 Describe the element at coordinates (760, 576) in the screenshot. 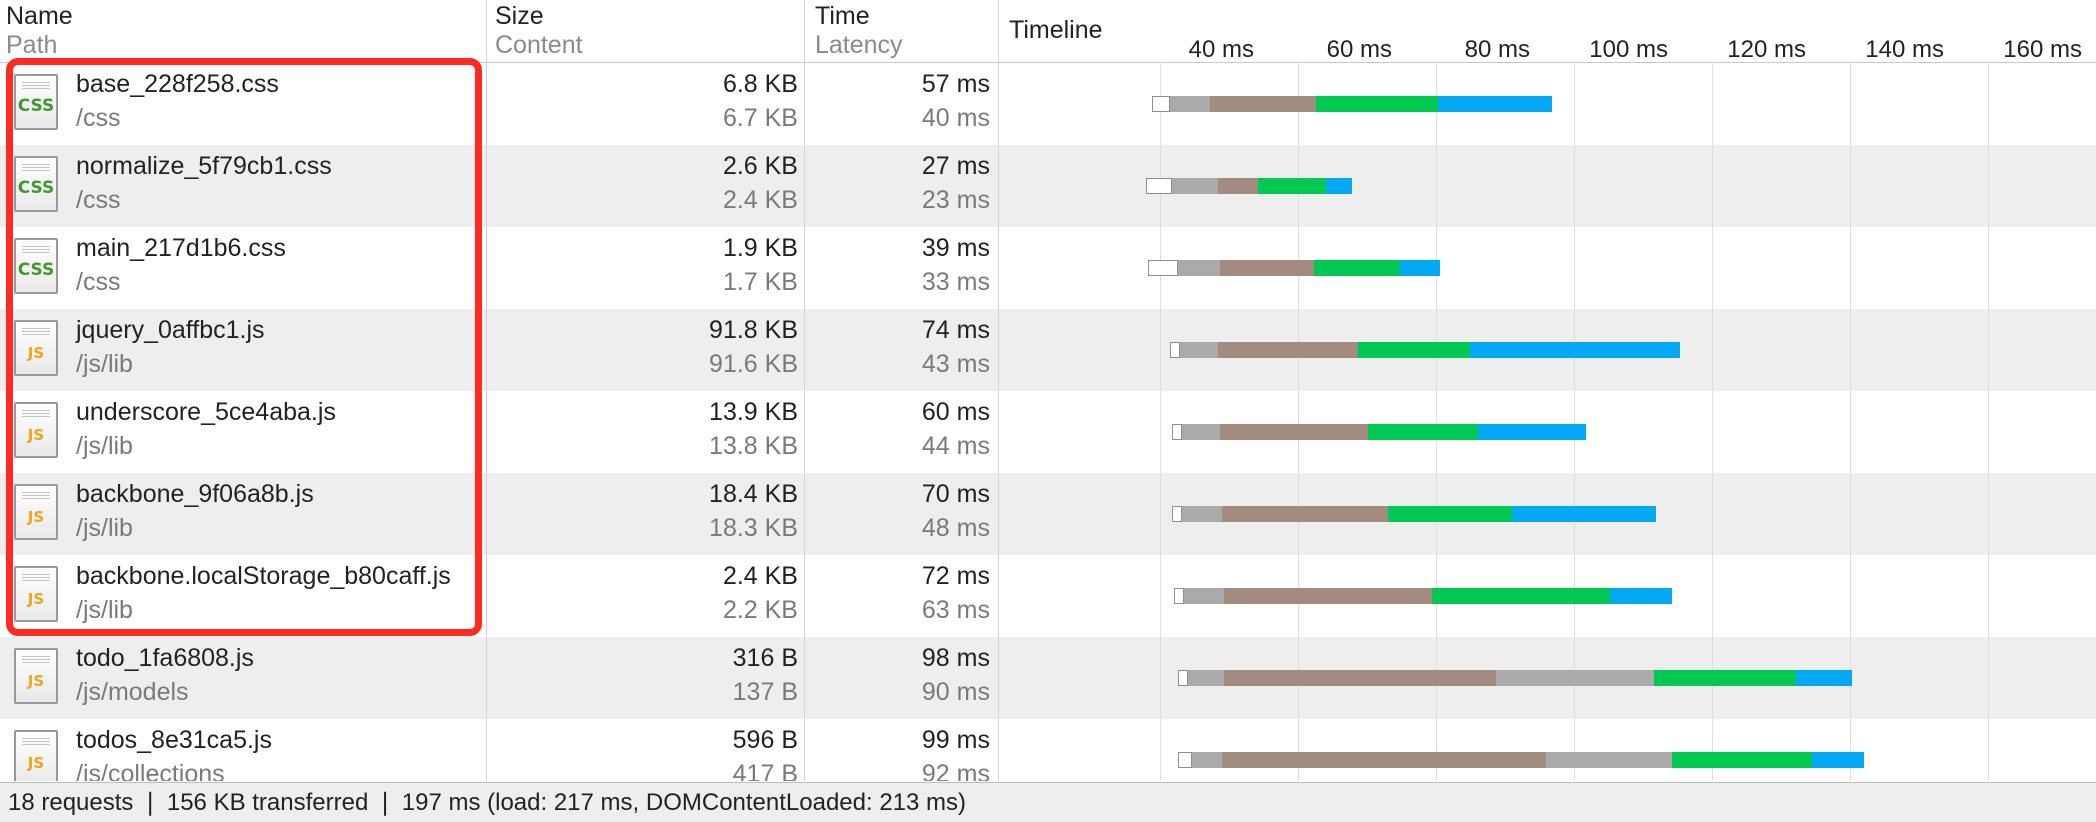

I see `request-size: 2.4 KB` at that location.